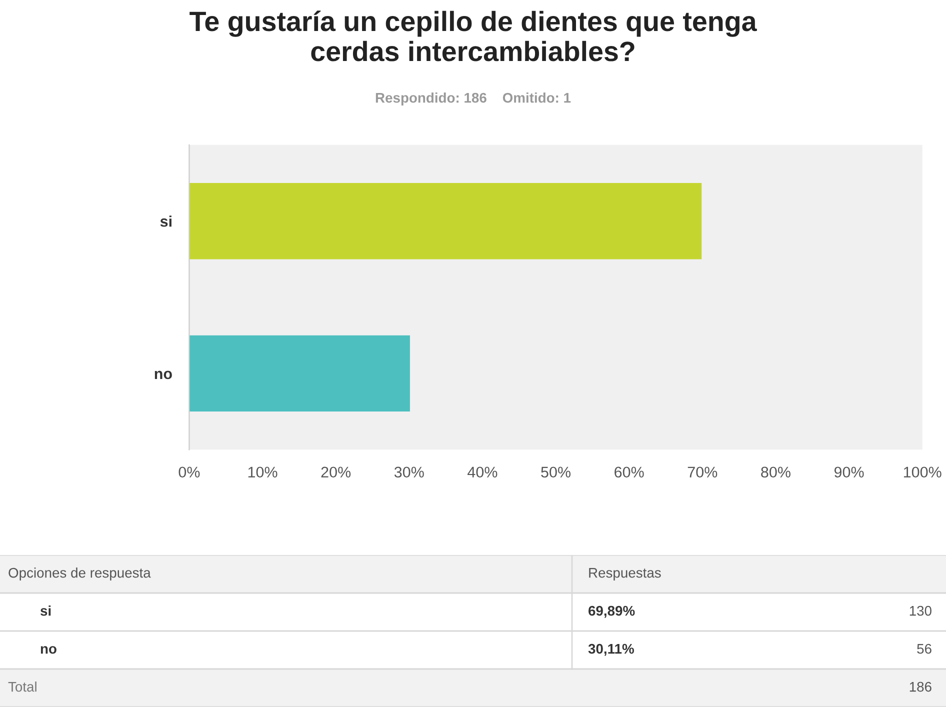  I want to click on text: 69,89%, so click(611, 612).